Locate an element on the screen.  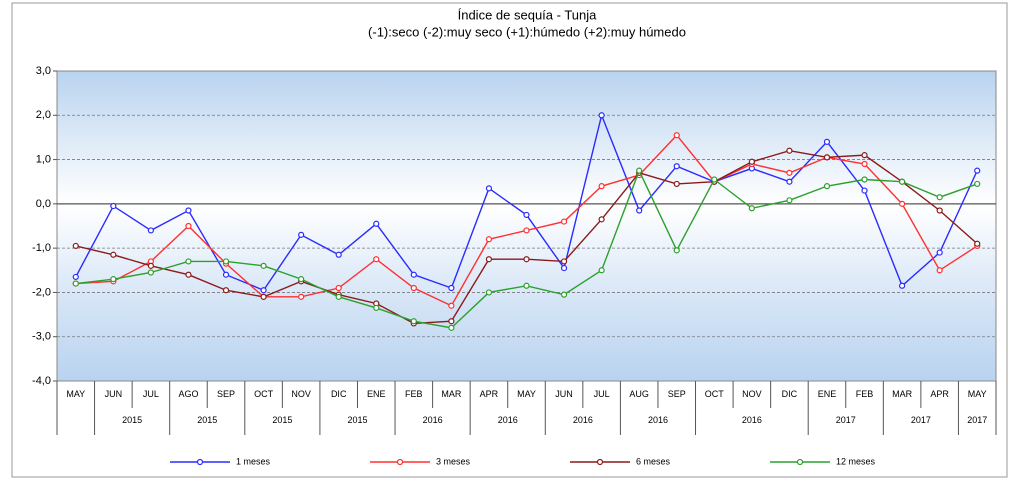
x-tick-label: AGO is located at coordinates (188, 394).